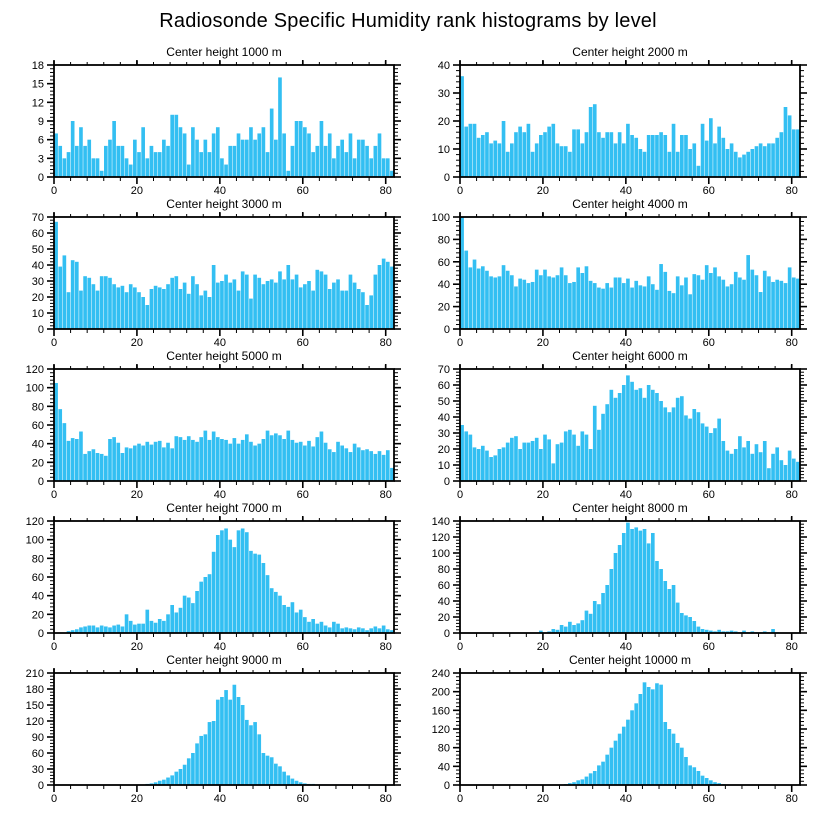 This screenshot has height=824, width=816. What do you see at coordinates (441, 674) in the screenshot?
I see `svg-text: 240` at bounding box center [441, 674].